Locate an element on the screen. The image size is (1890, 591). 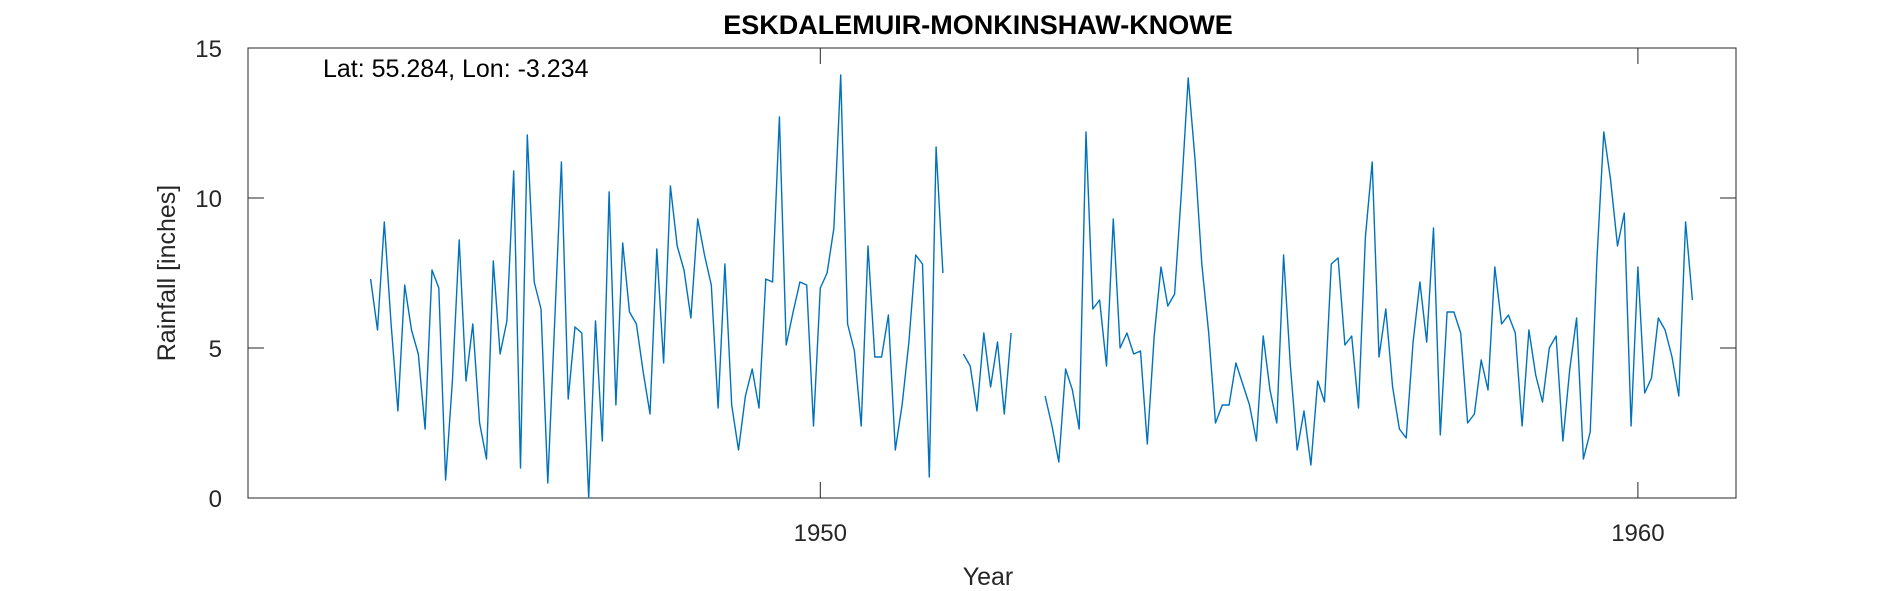
chart-title: ESKDALEMUIR-MONKINSHAW-KNOWE is located at coordinates (977, 25).